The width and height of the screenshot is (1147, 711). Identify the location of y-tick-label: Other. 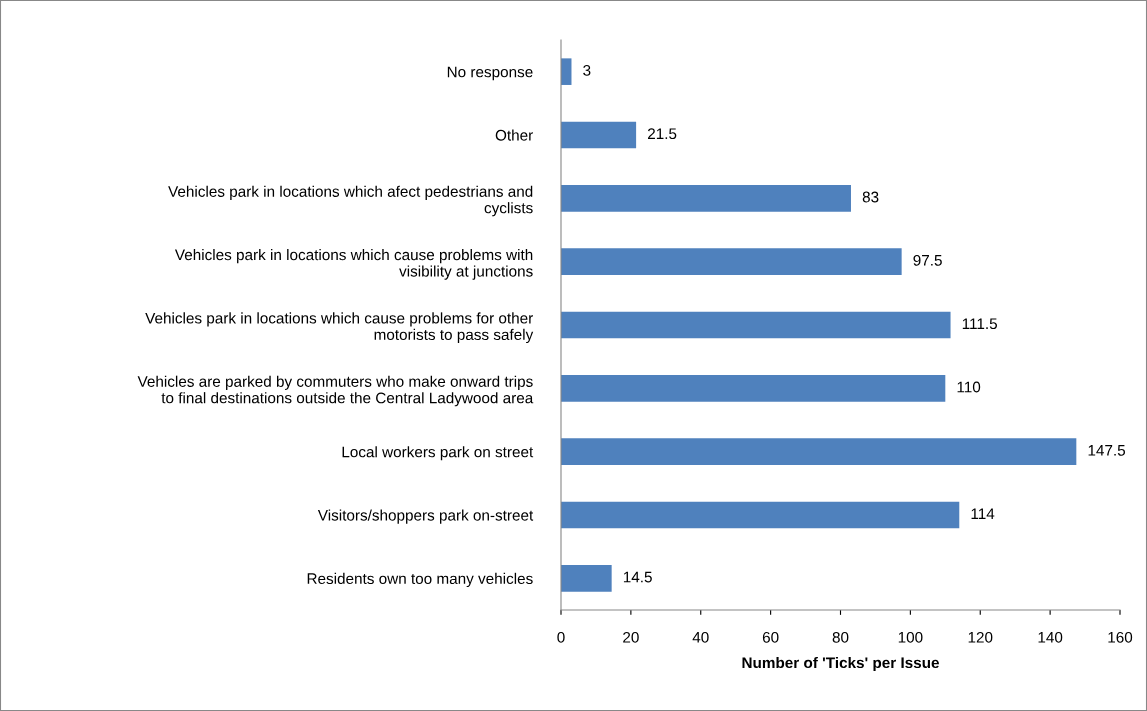
(514, 135).